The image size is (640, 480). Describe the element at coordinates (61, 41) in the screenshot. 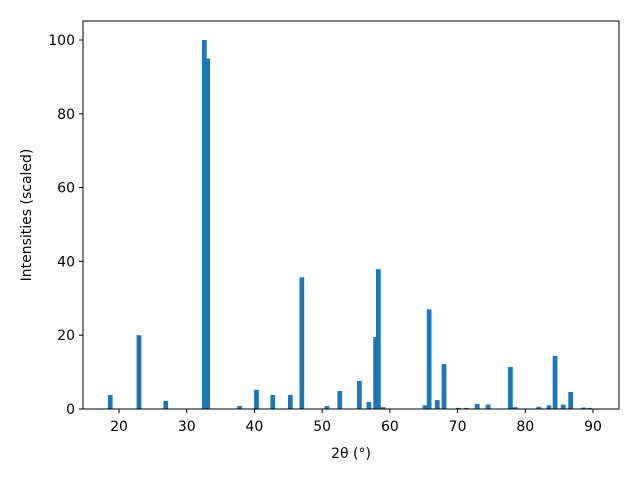

I see `y-tick-label: 100` at that location.